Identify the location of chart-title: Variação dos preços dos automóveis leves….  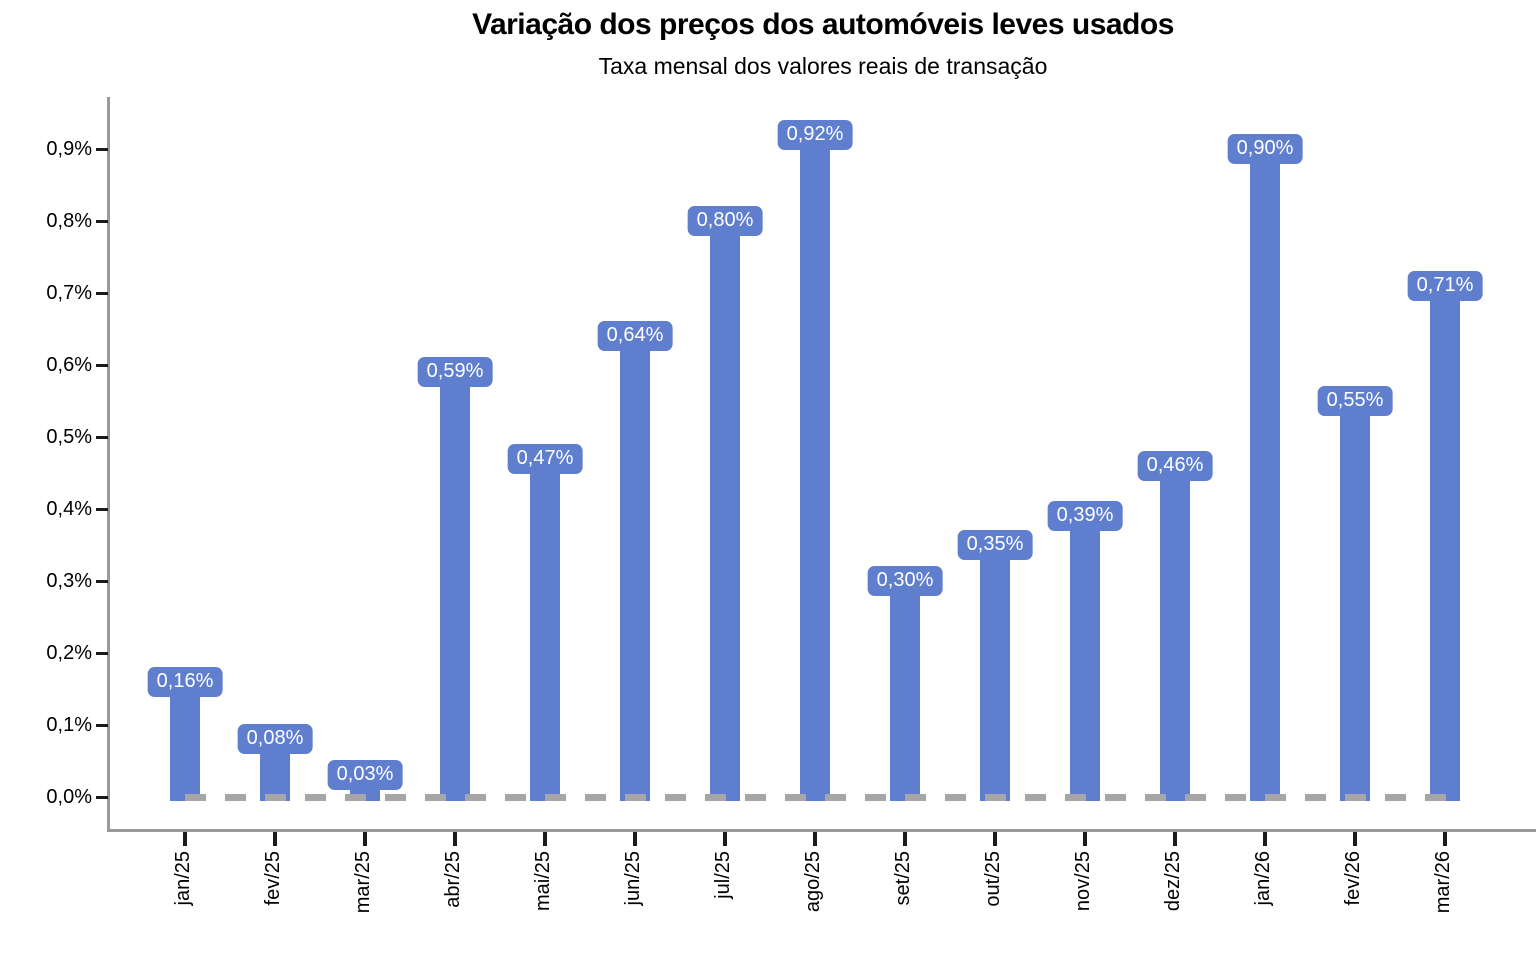
(823, 24).